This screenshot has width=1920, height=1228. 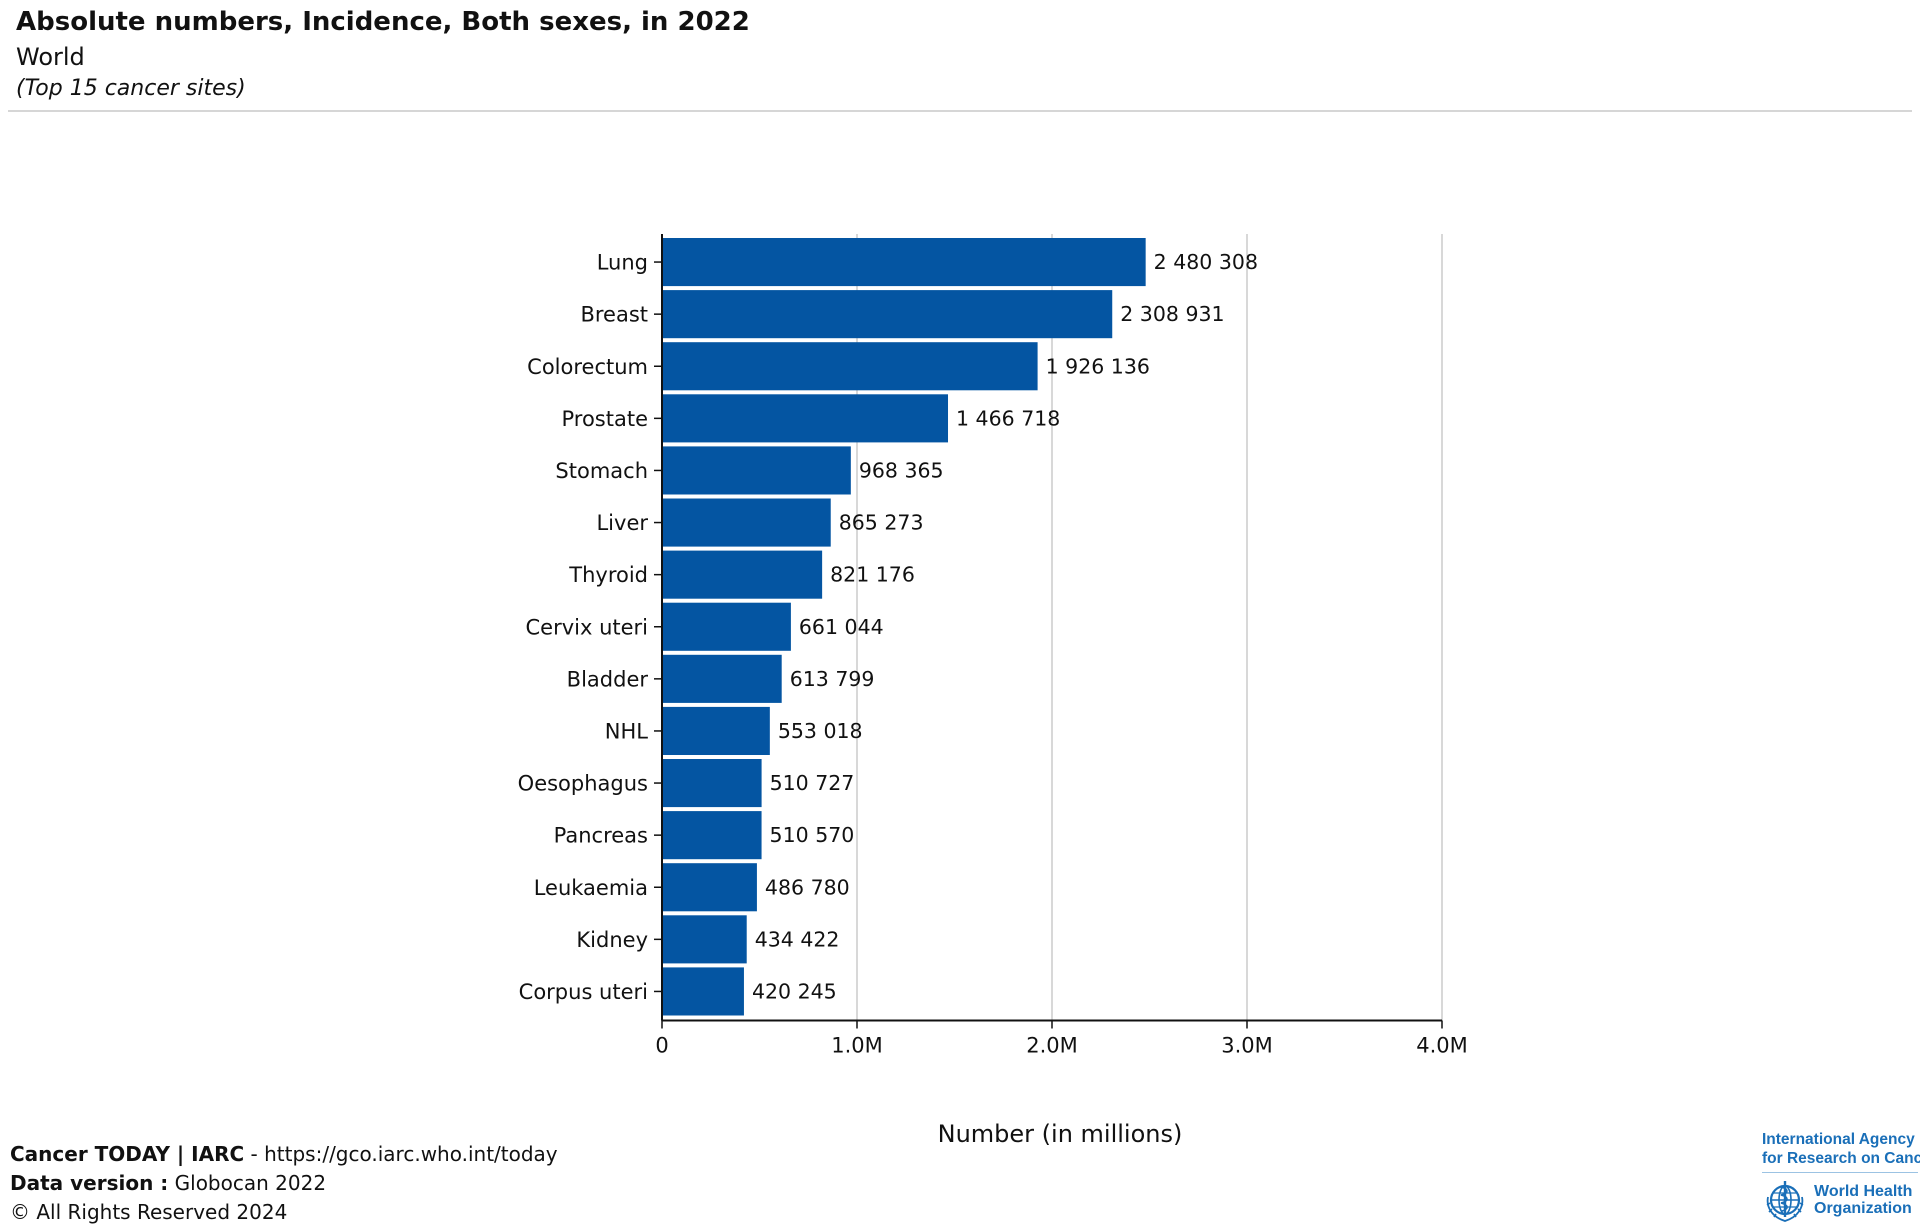 What do you see at coordinates (794, 991) in the screenshot?
I see `value-label: 420 245` at bounding box center [794, 991].